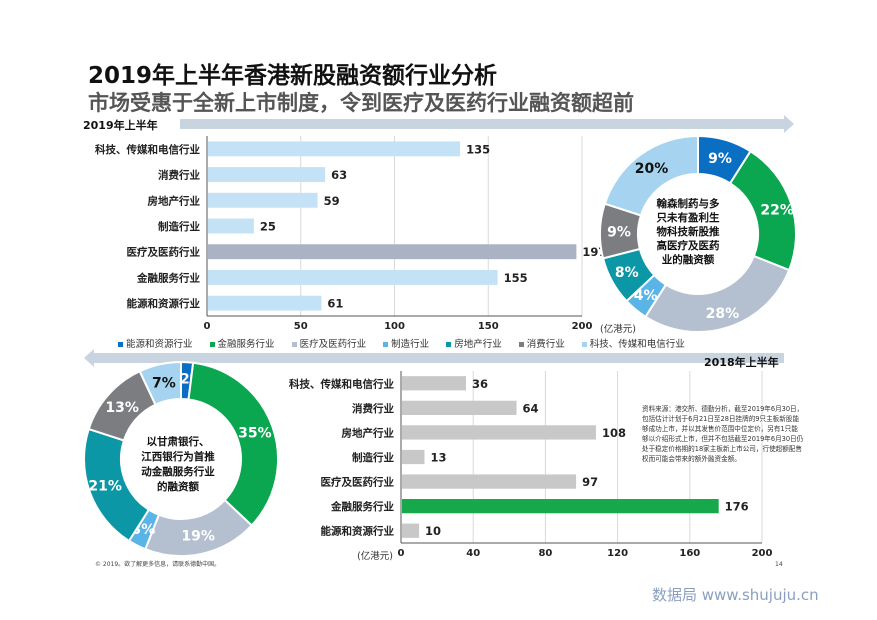 Image resolution: width=877 pixels, height=620 pixels. Describe the element at coordinates (487, 124) in the screenshot. I see `arrow-right-2019` at that location.